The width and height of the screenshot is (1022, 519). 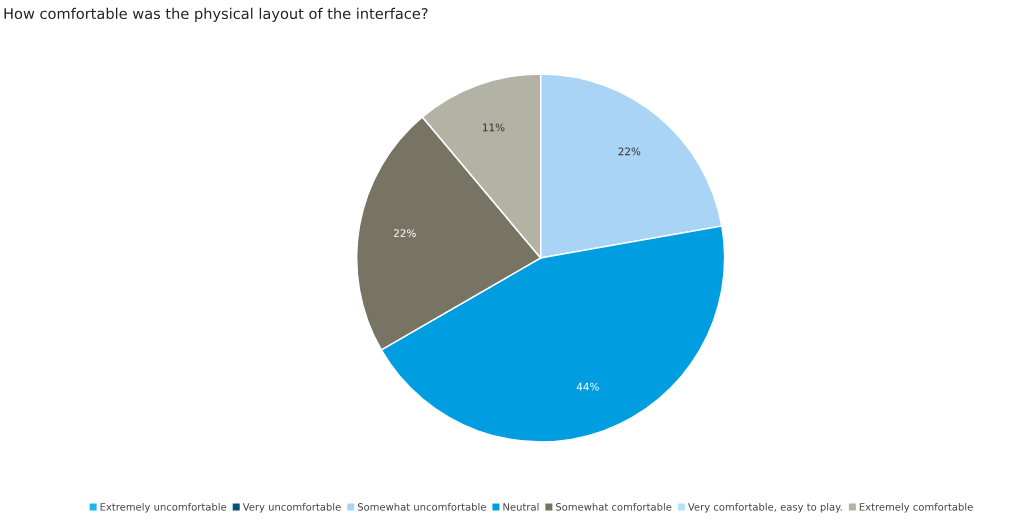 What do you see at coordinates (216, 14) in the screenshot?
I see `chart-title: How comfortable was the physical layout of the interface?` at bounding box center [216, 14].